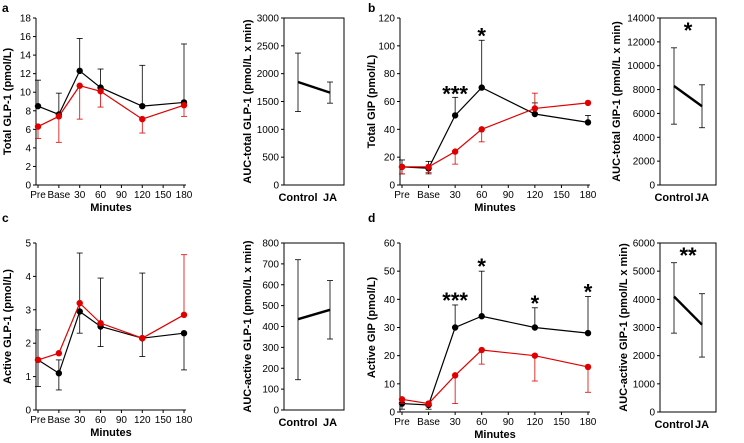 The width and height of the screenshot is (744, 443). What do you see at coordinates (270, 158) in the screenshot?
I see `auc-y-tick-label: 500` at bounding box center [270, 158].